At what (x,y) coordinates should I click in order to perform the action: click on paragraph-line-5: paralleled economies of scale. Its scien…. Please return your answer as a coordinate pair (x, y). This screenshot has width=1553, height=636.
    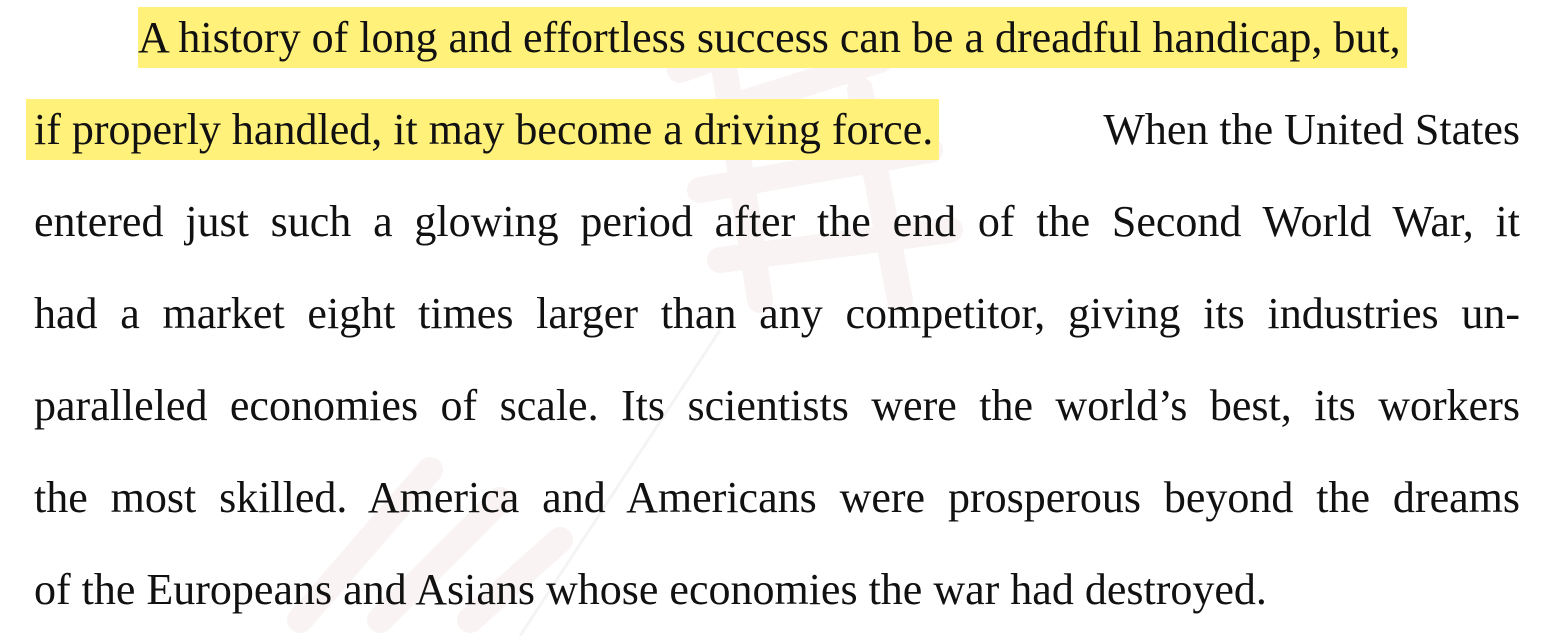
    Looking at the image, I should click on (777, 405).